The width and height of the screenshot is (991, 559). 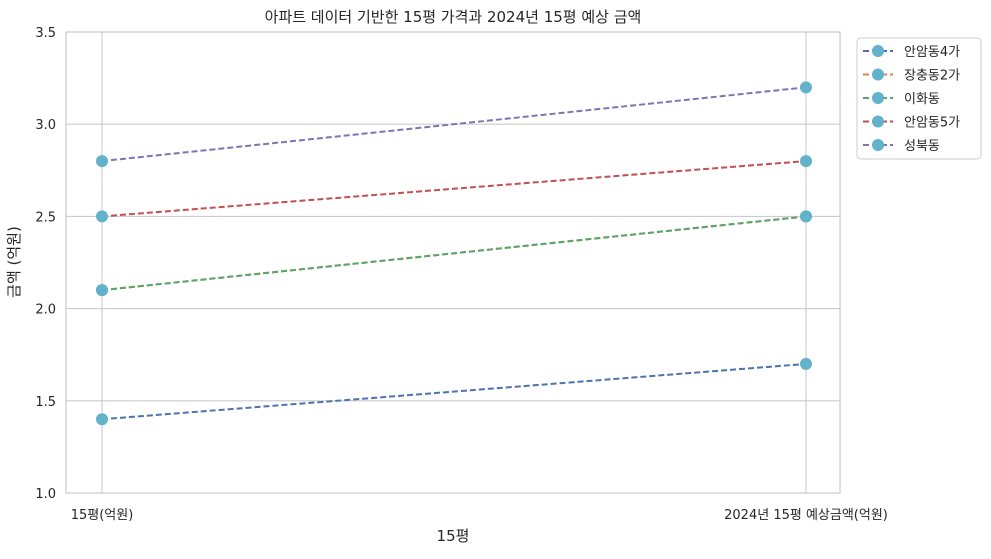 I want to click on legend-label: 성북동, so click(x=922, y=146).